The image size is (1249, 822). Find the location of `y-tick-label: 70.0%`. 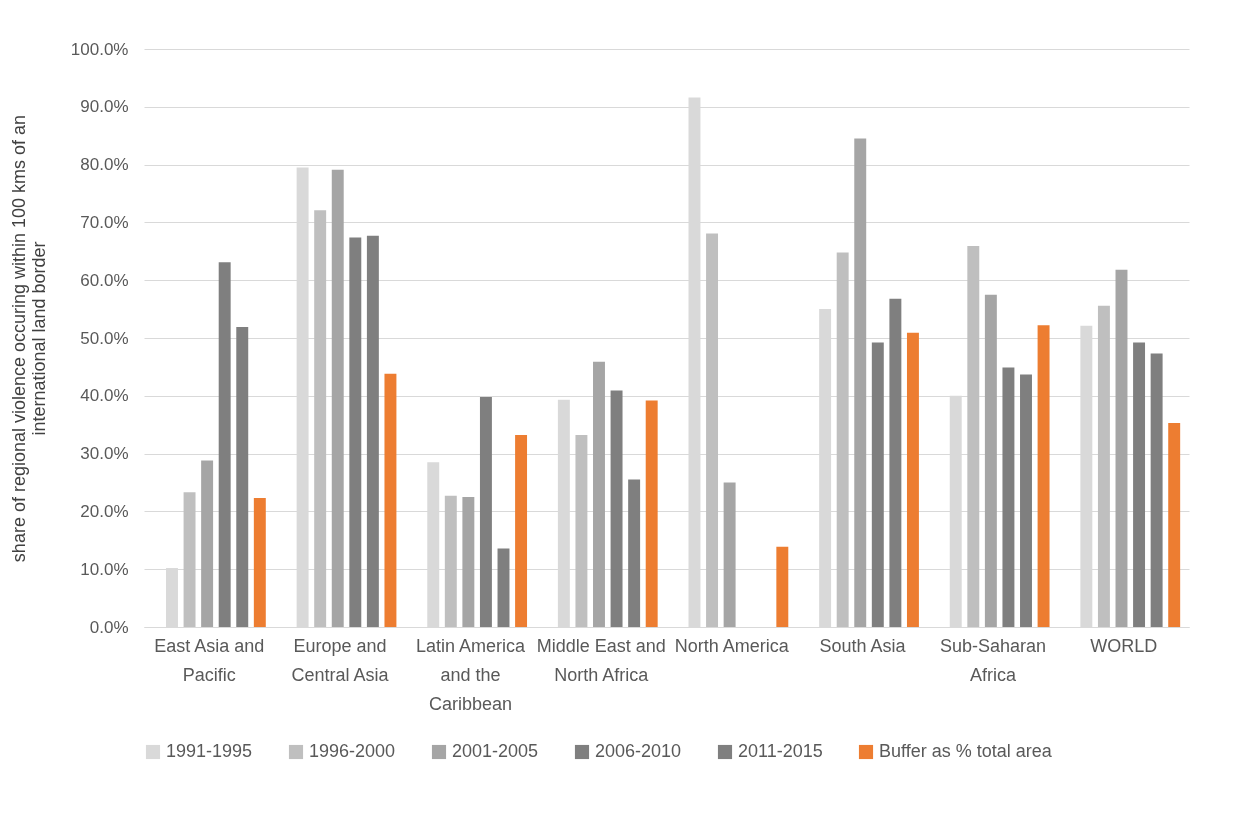

y-tick-label: 70.0% is located at coordinates (104, 222).